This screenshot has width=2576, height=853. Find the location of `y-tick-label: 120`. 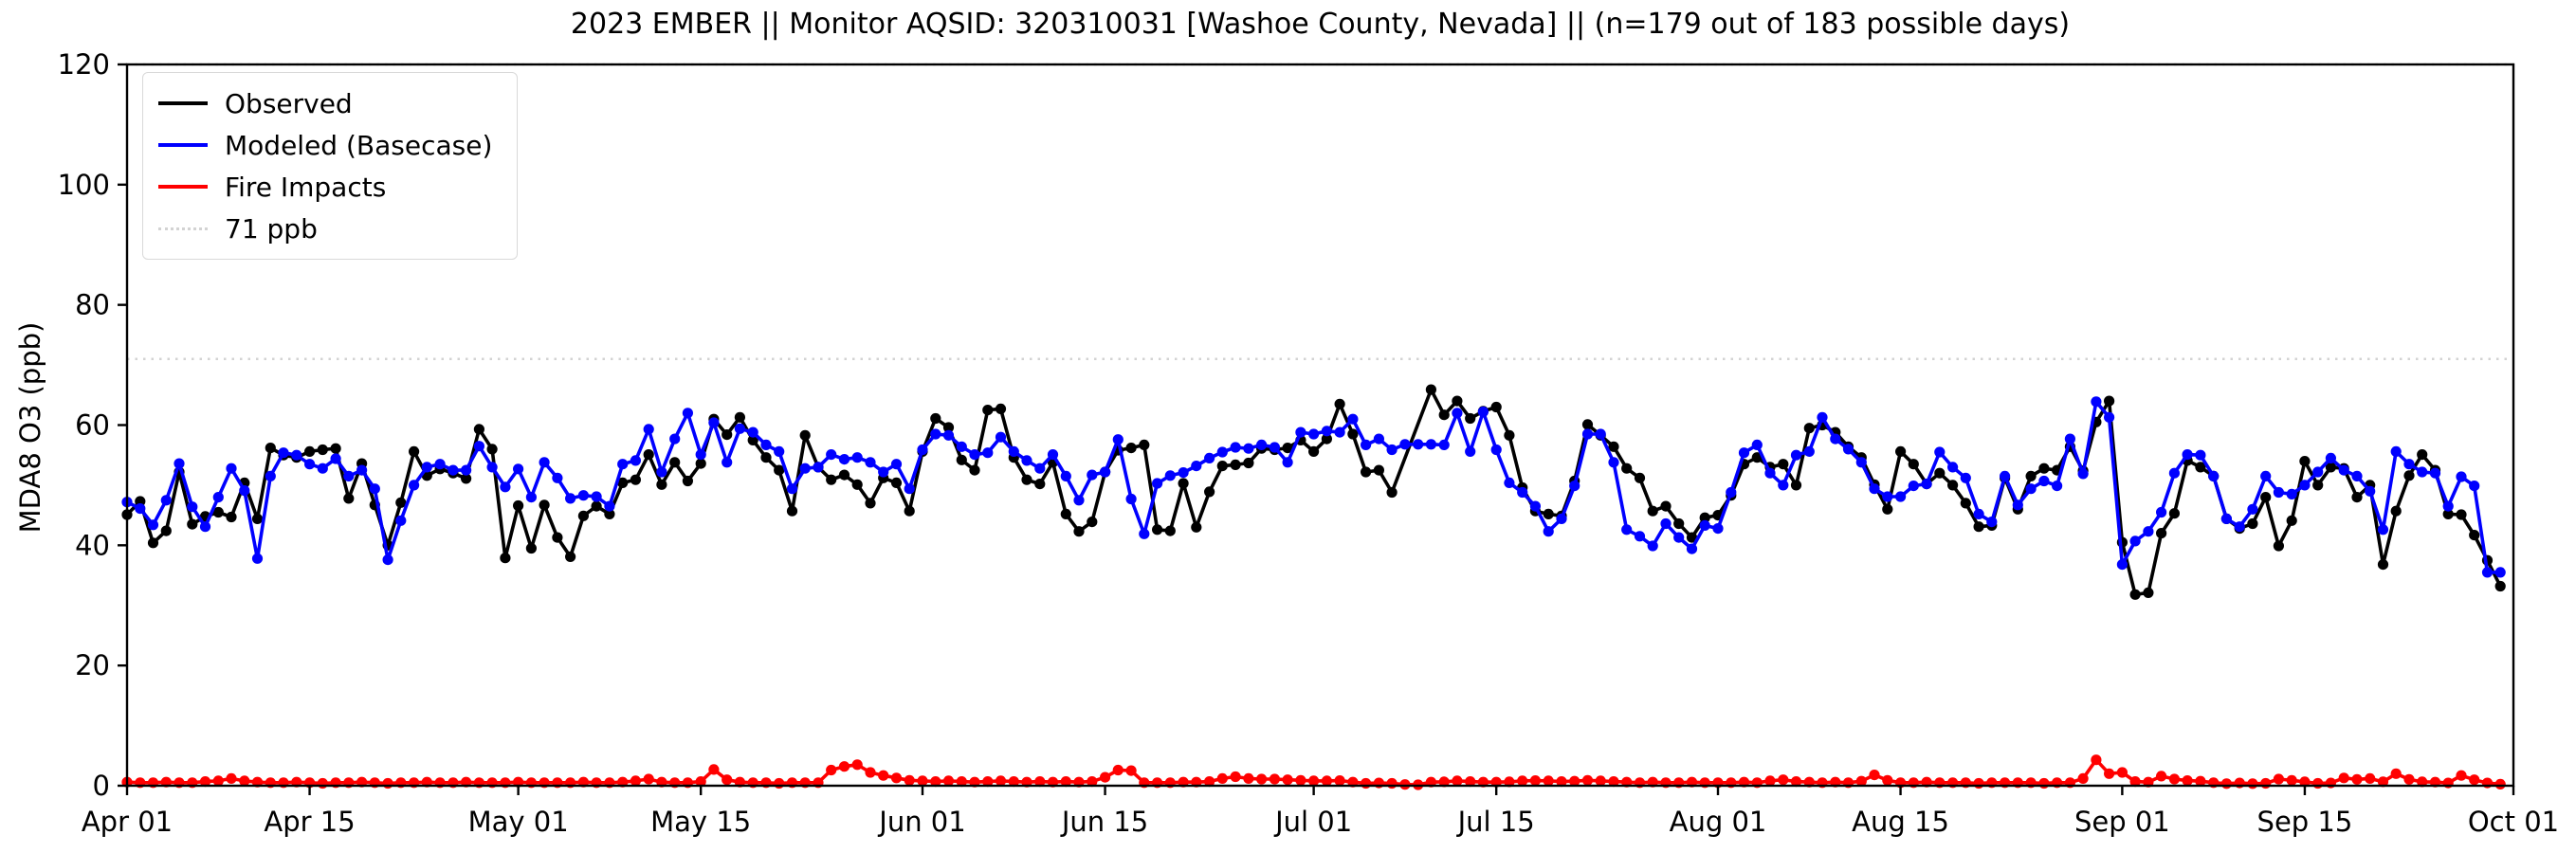

y-tick-label: 120 is located at coordinates (84, 64).